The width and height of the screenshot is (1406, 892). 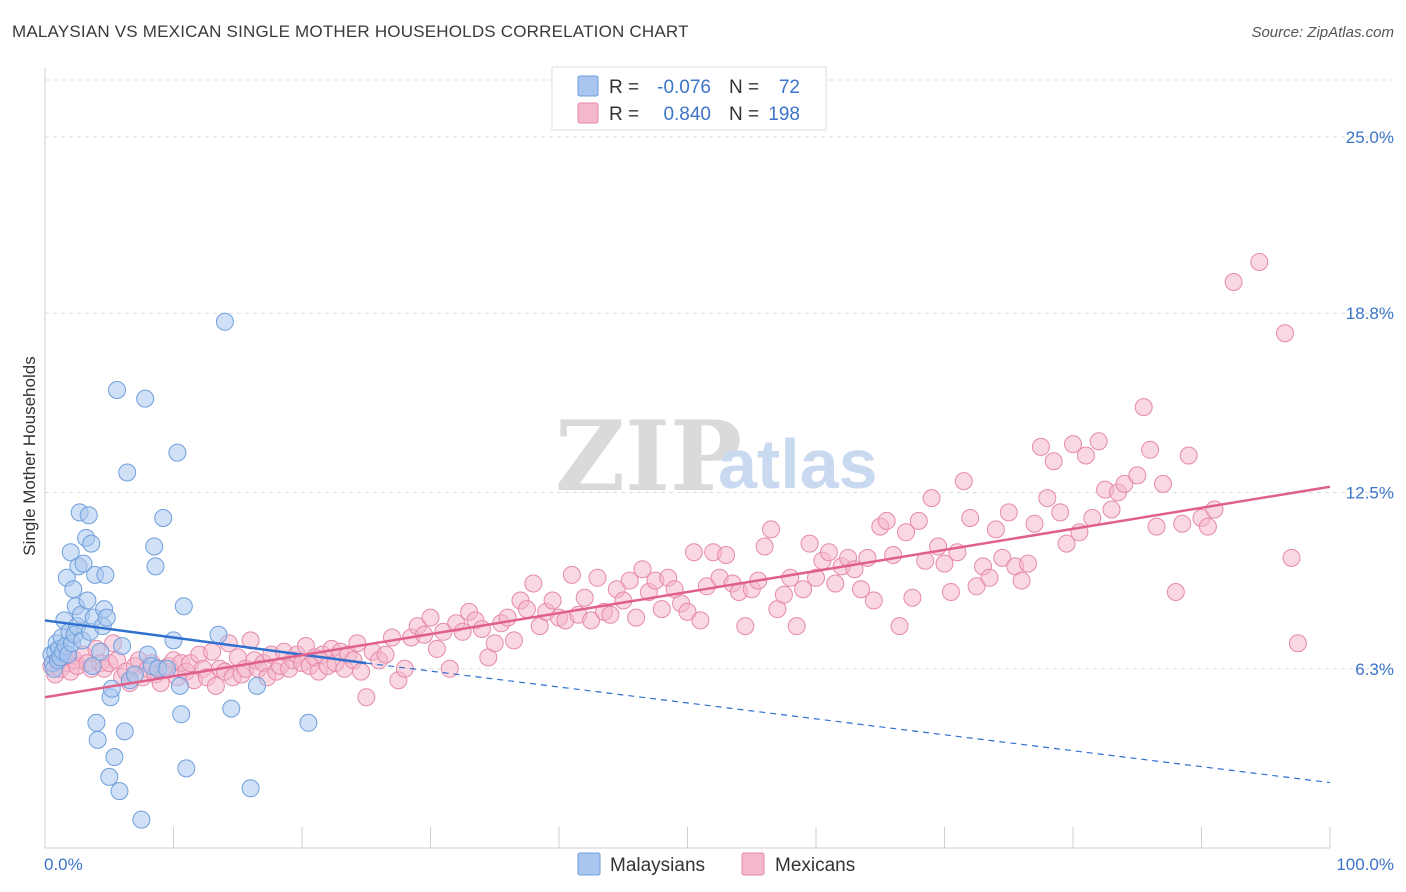 I want to click on correlation-legend: R = -0.076 N = 72 R = 0.840 N = 198, so click(x=689, y=98).